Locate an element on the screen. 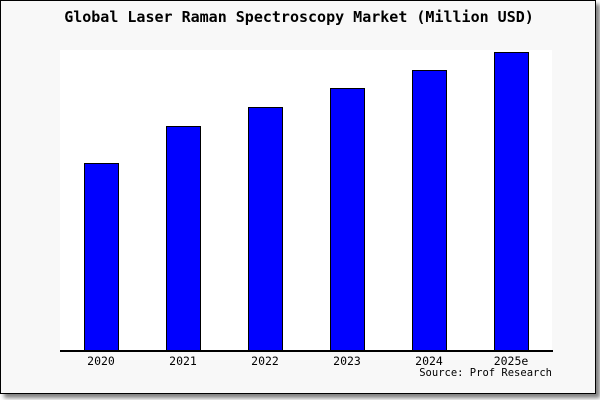 This screenshot has width=600, height=400. bar-2022 is located at coordinates (265, 229).